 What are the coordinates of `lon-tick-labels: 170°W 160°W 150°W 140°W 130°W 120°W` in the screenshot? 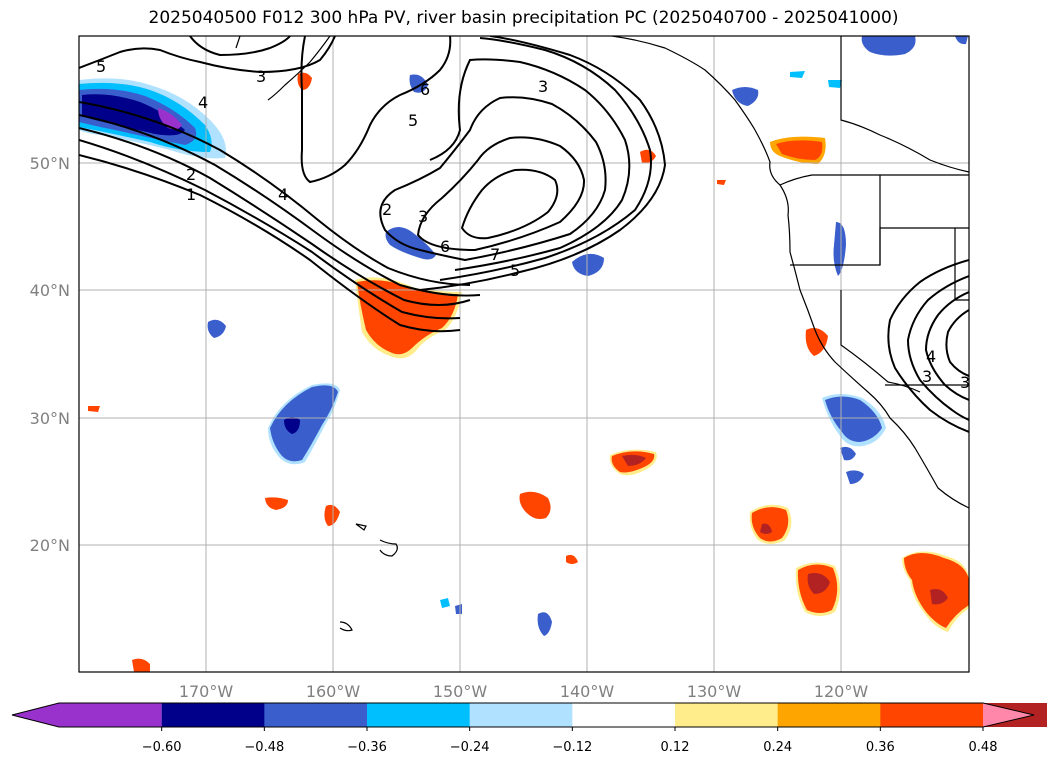 It's located at (524, 691).